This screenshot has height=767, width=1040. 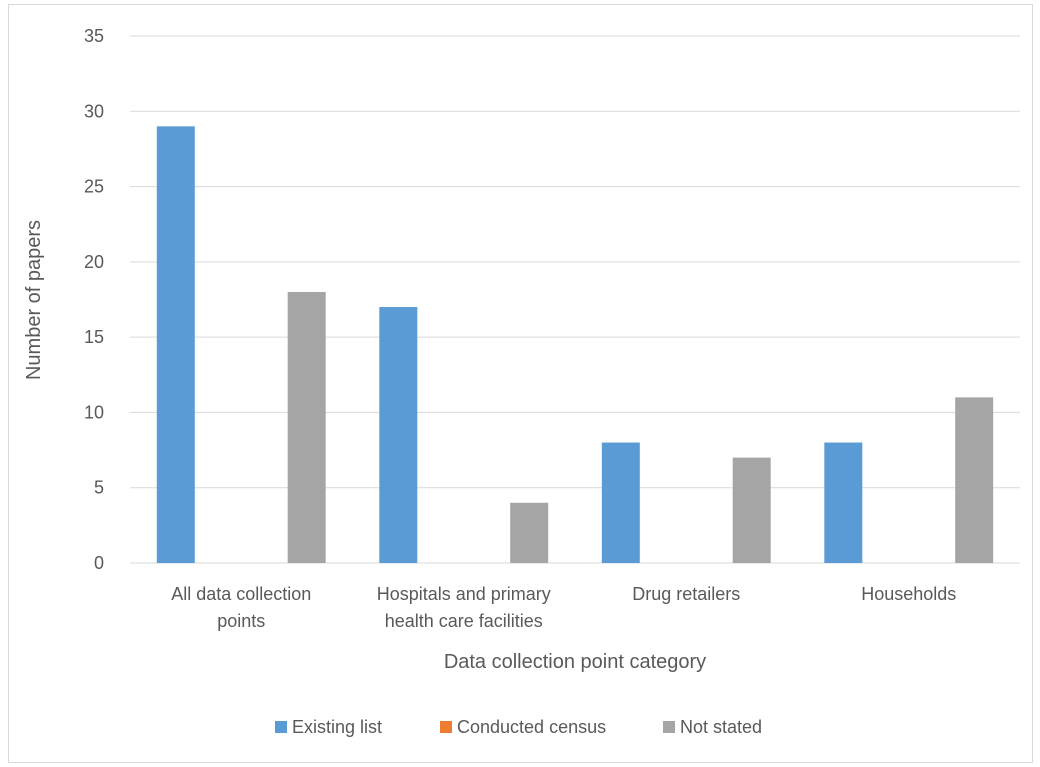 I want to click on legend-swatch-conducted-census, so click(x=446, y=727).